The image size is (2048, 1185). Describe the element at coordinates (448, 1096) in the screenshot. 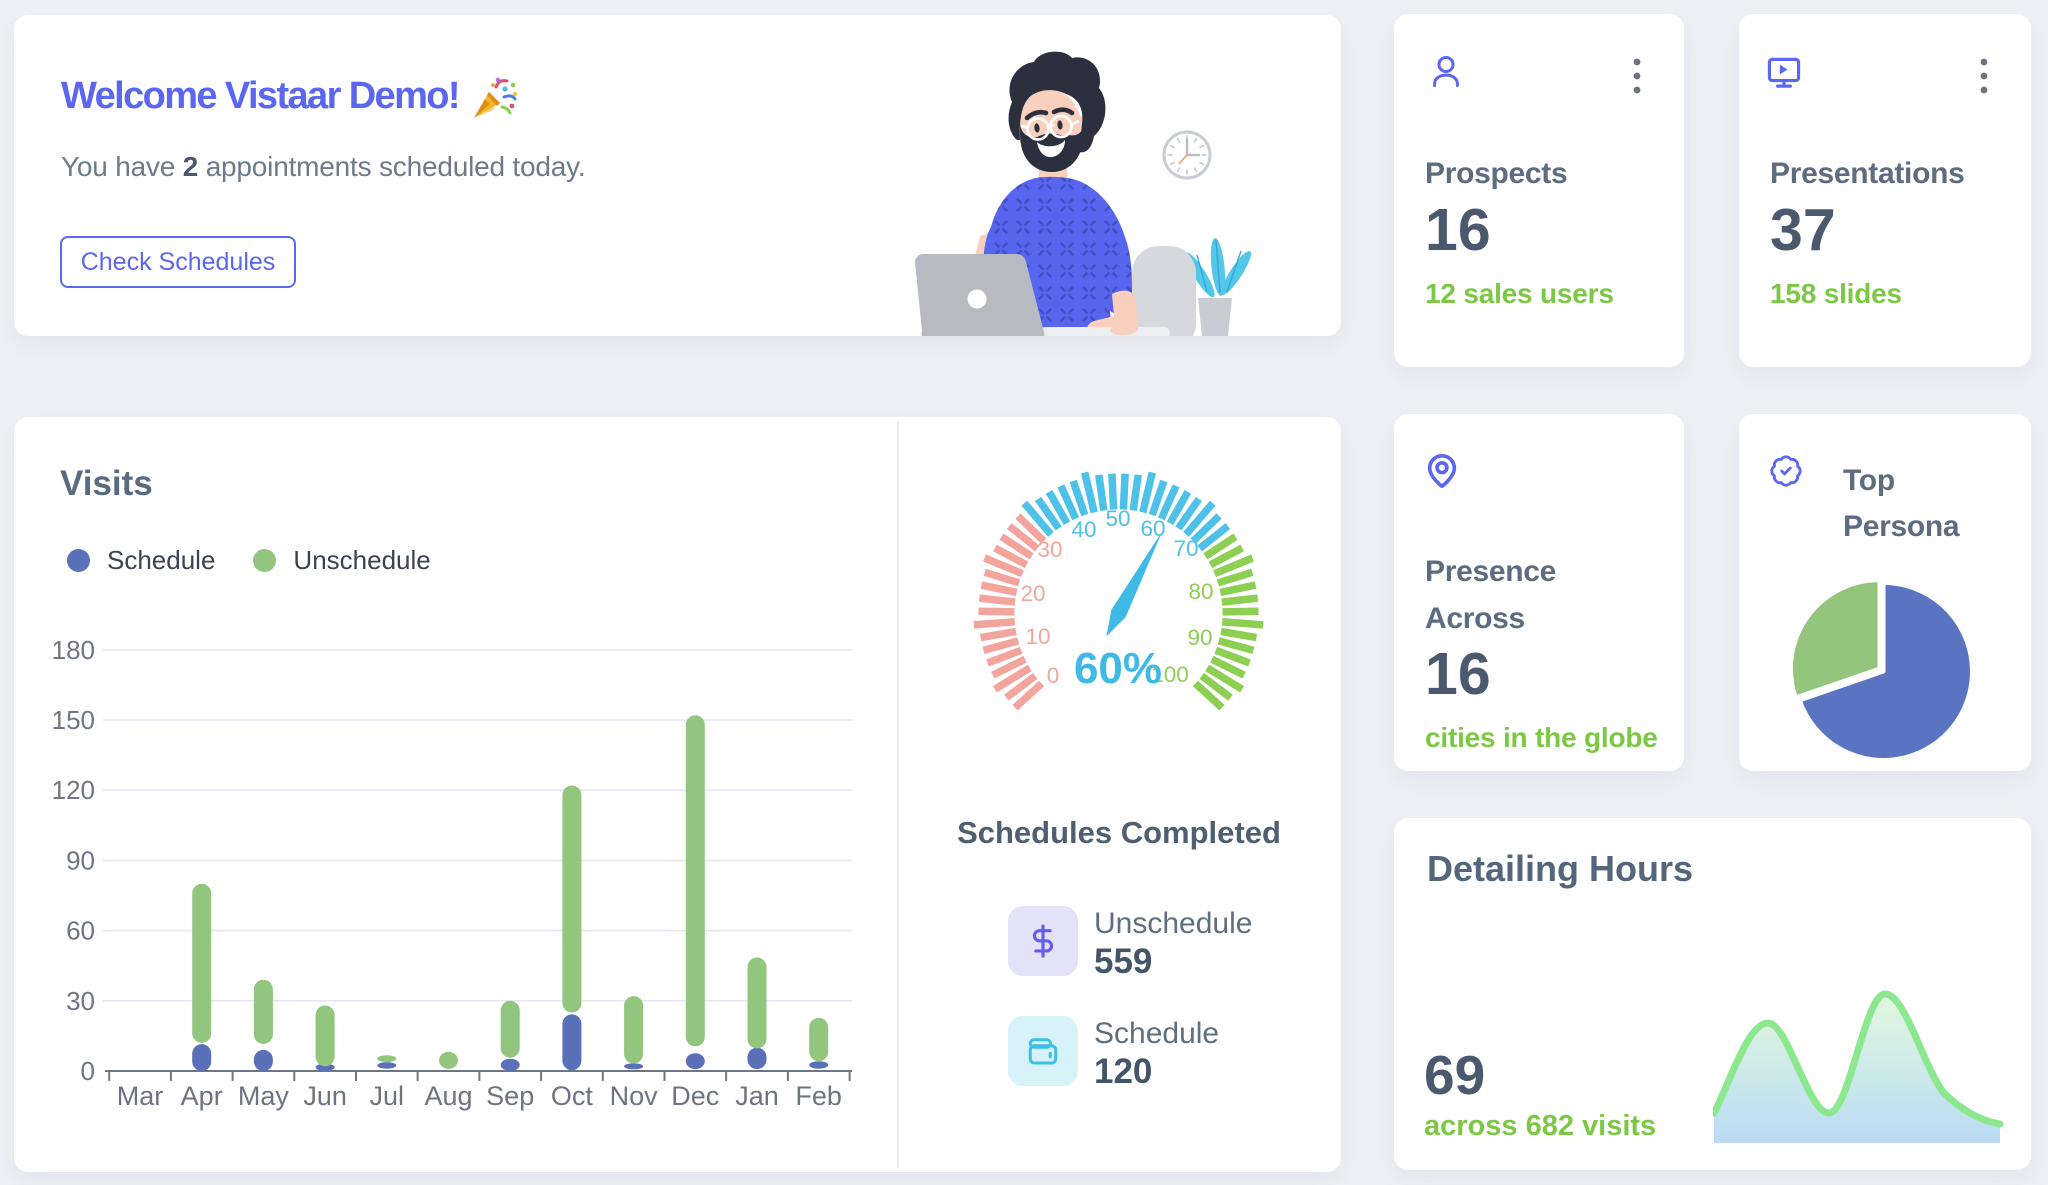

I see `svg-text: Aug` at that location.